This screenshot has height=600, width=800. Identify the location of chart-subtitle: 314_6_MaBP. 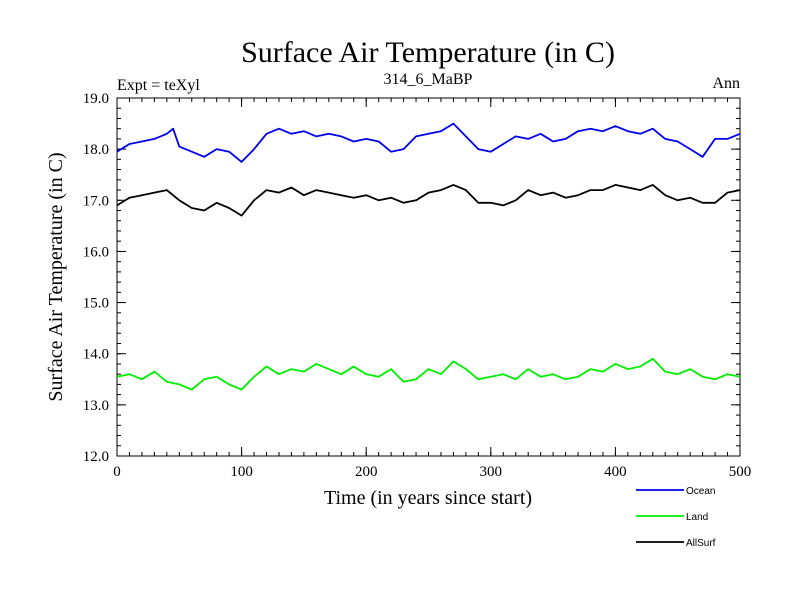
(428, 79).